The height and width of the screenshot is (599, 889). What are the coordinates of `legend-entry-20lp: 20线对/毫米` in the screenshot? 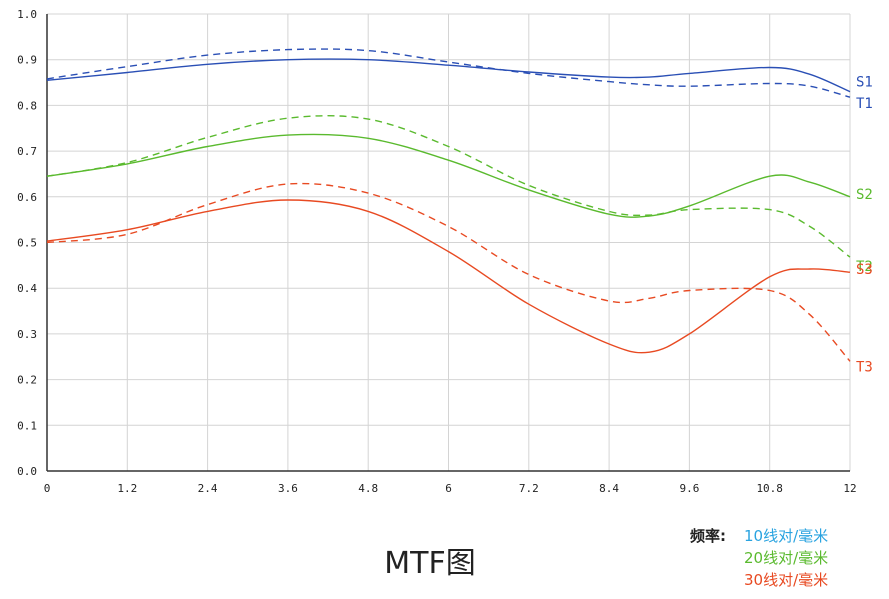 It's located at (786, 558).